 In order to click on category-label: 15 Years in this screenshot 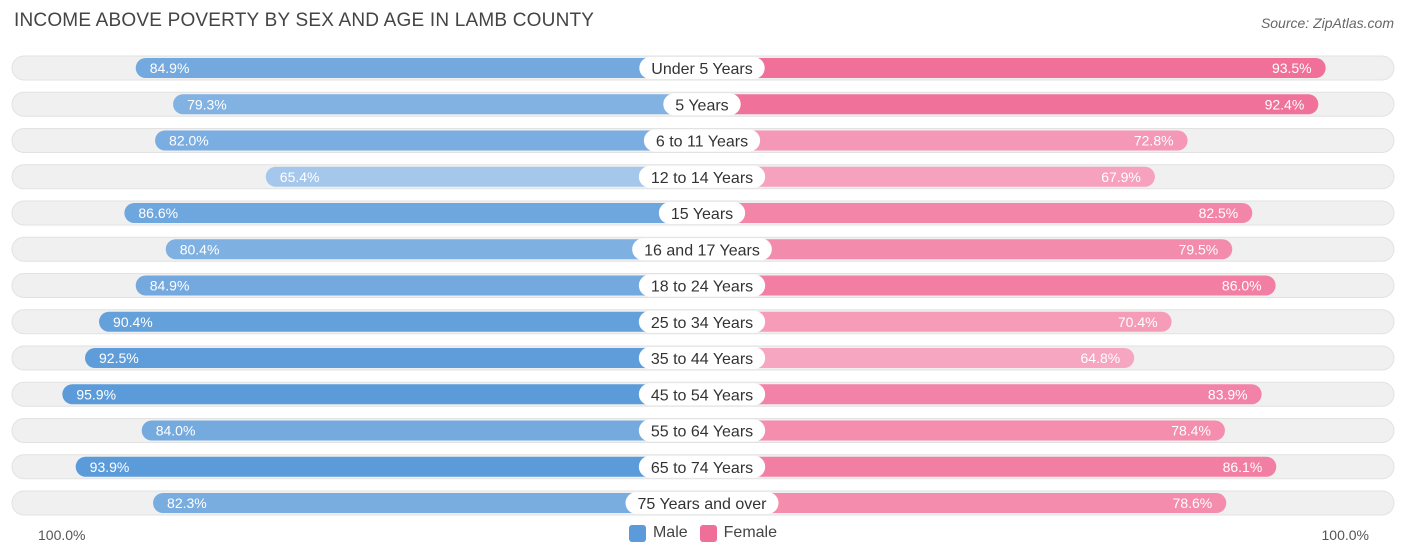, I will do `click(702, 214)`.